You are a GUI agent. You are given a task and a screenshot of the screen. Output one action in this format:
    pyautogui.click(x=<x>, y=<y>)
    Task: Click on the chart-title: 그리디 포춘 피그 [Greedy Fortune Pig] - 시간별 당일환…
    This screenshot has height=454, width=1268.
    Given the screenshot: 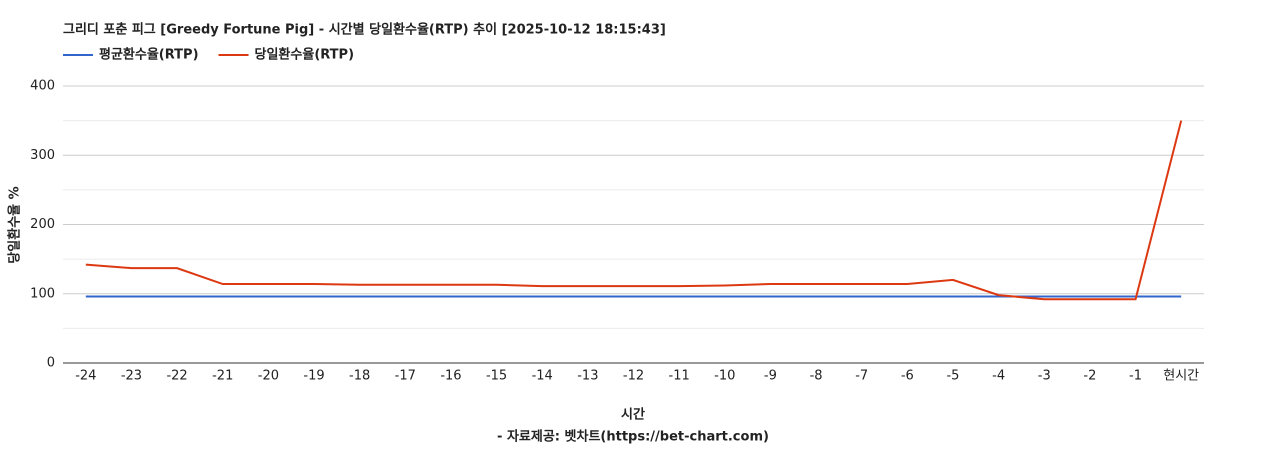 What is the action you would take?
    pyautogui.click(x=364, y=30)
    